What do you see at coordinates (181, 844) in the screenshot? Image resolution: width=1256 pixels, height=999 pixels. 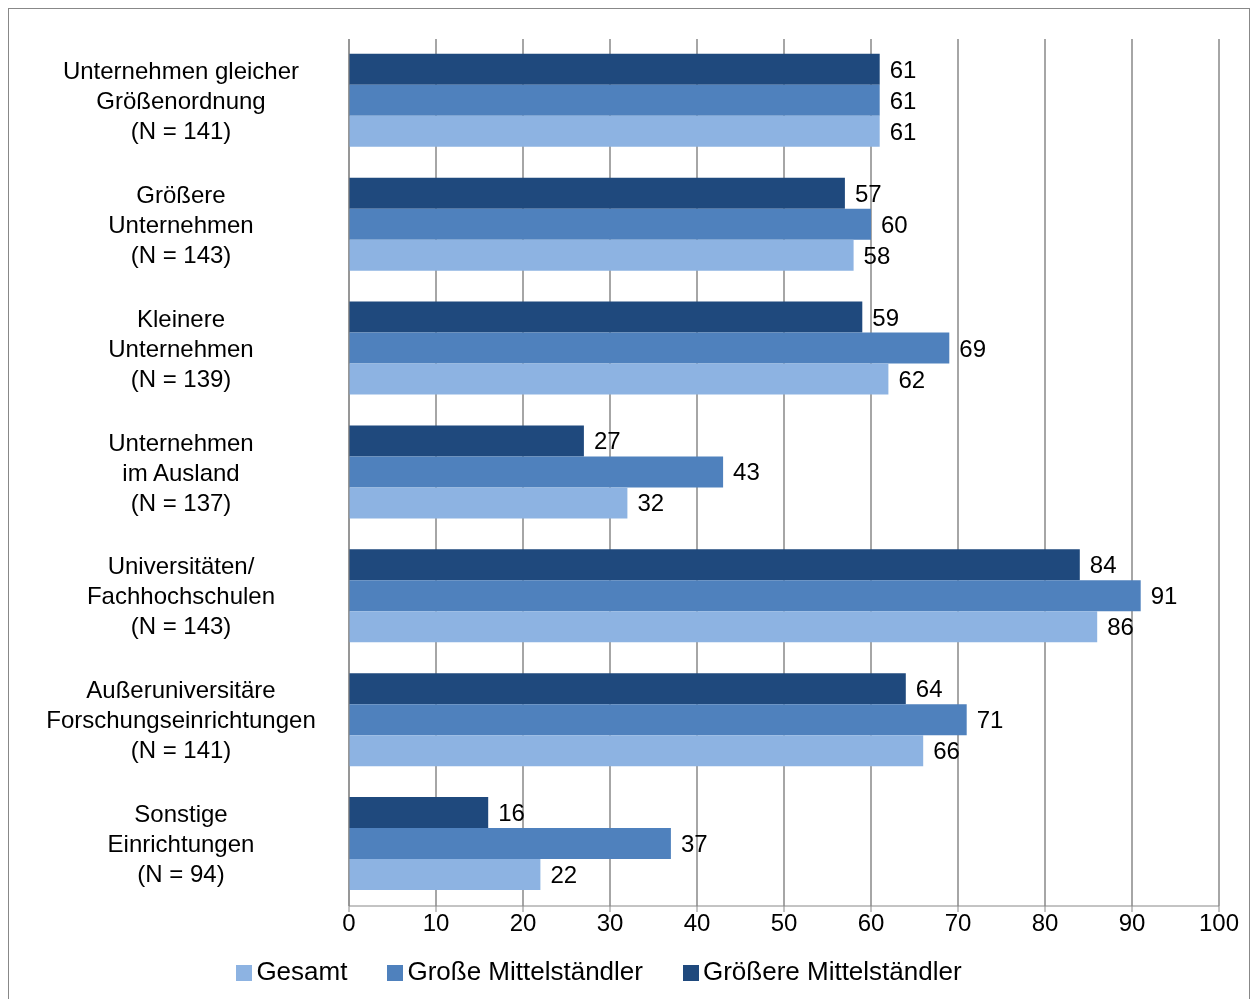 I see `y-tick-label: Sonstige Einrichtungen (N = 94)` at bounding box center [181, 844].